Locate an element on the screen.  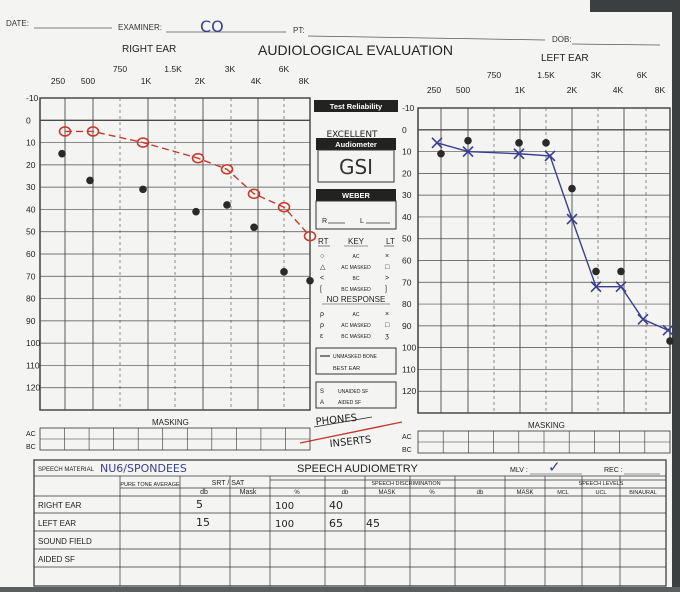
freq-tick-label: 1.5K is located at coordinates (173, 69).